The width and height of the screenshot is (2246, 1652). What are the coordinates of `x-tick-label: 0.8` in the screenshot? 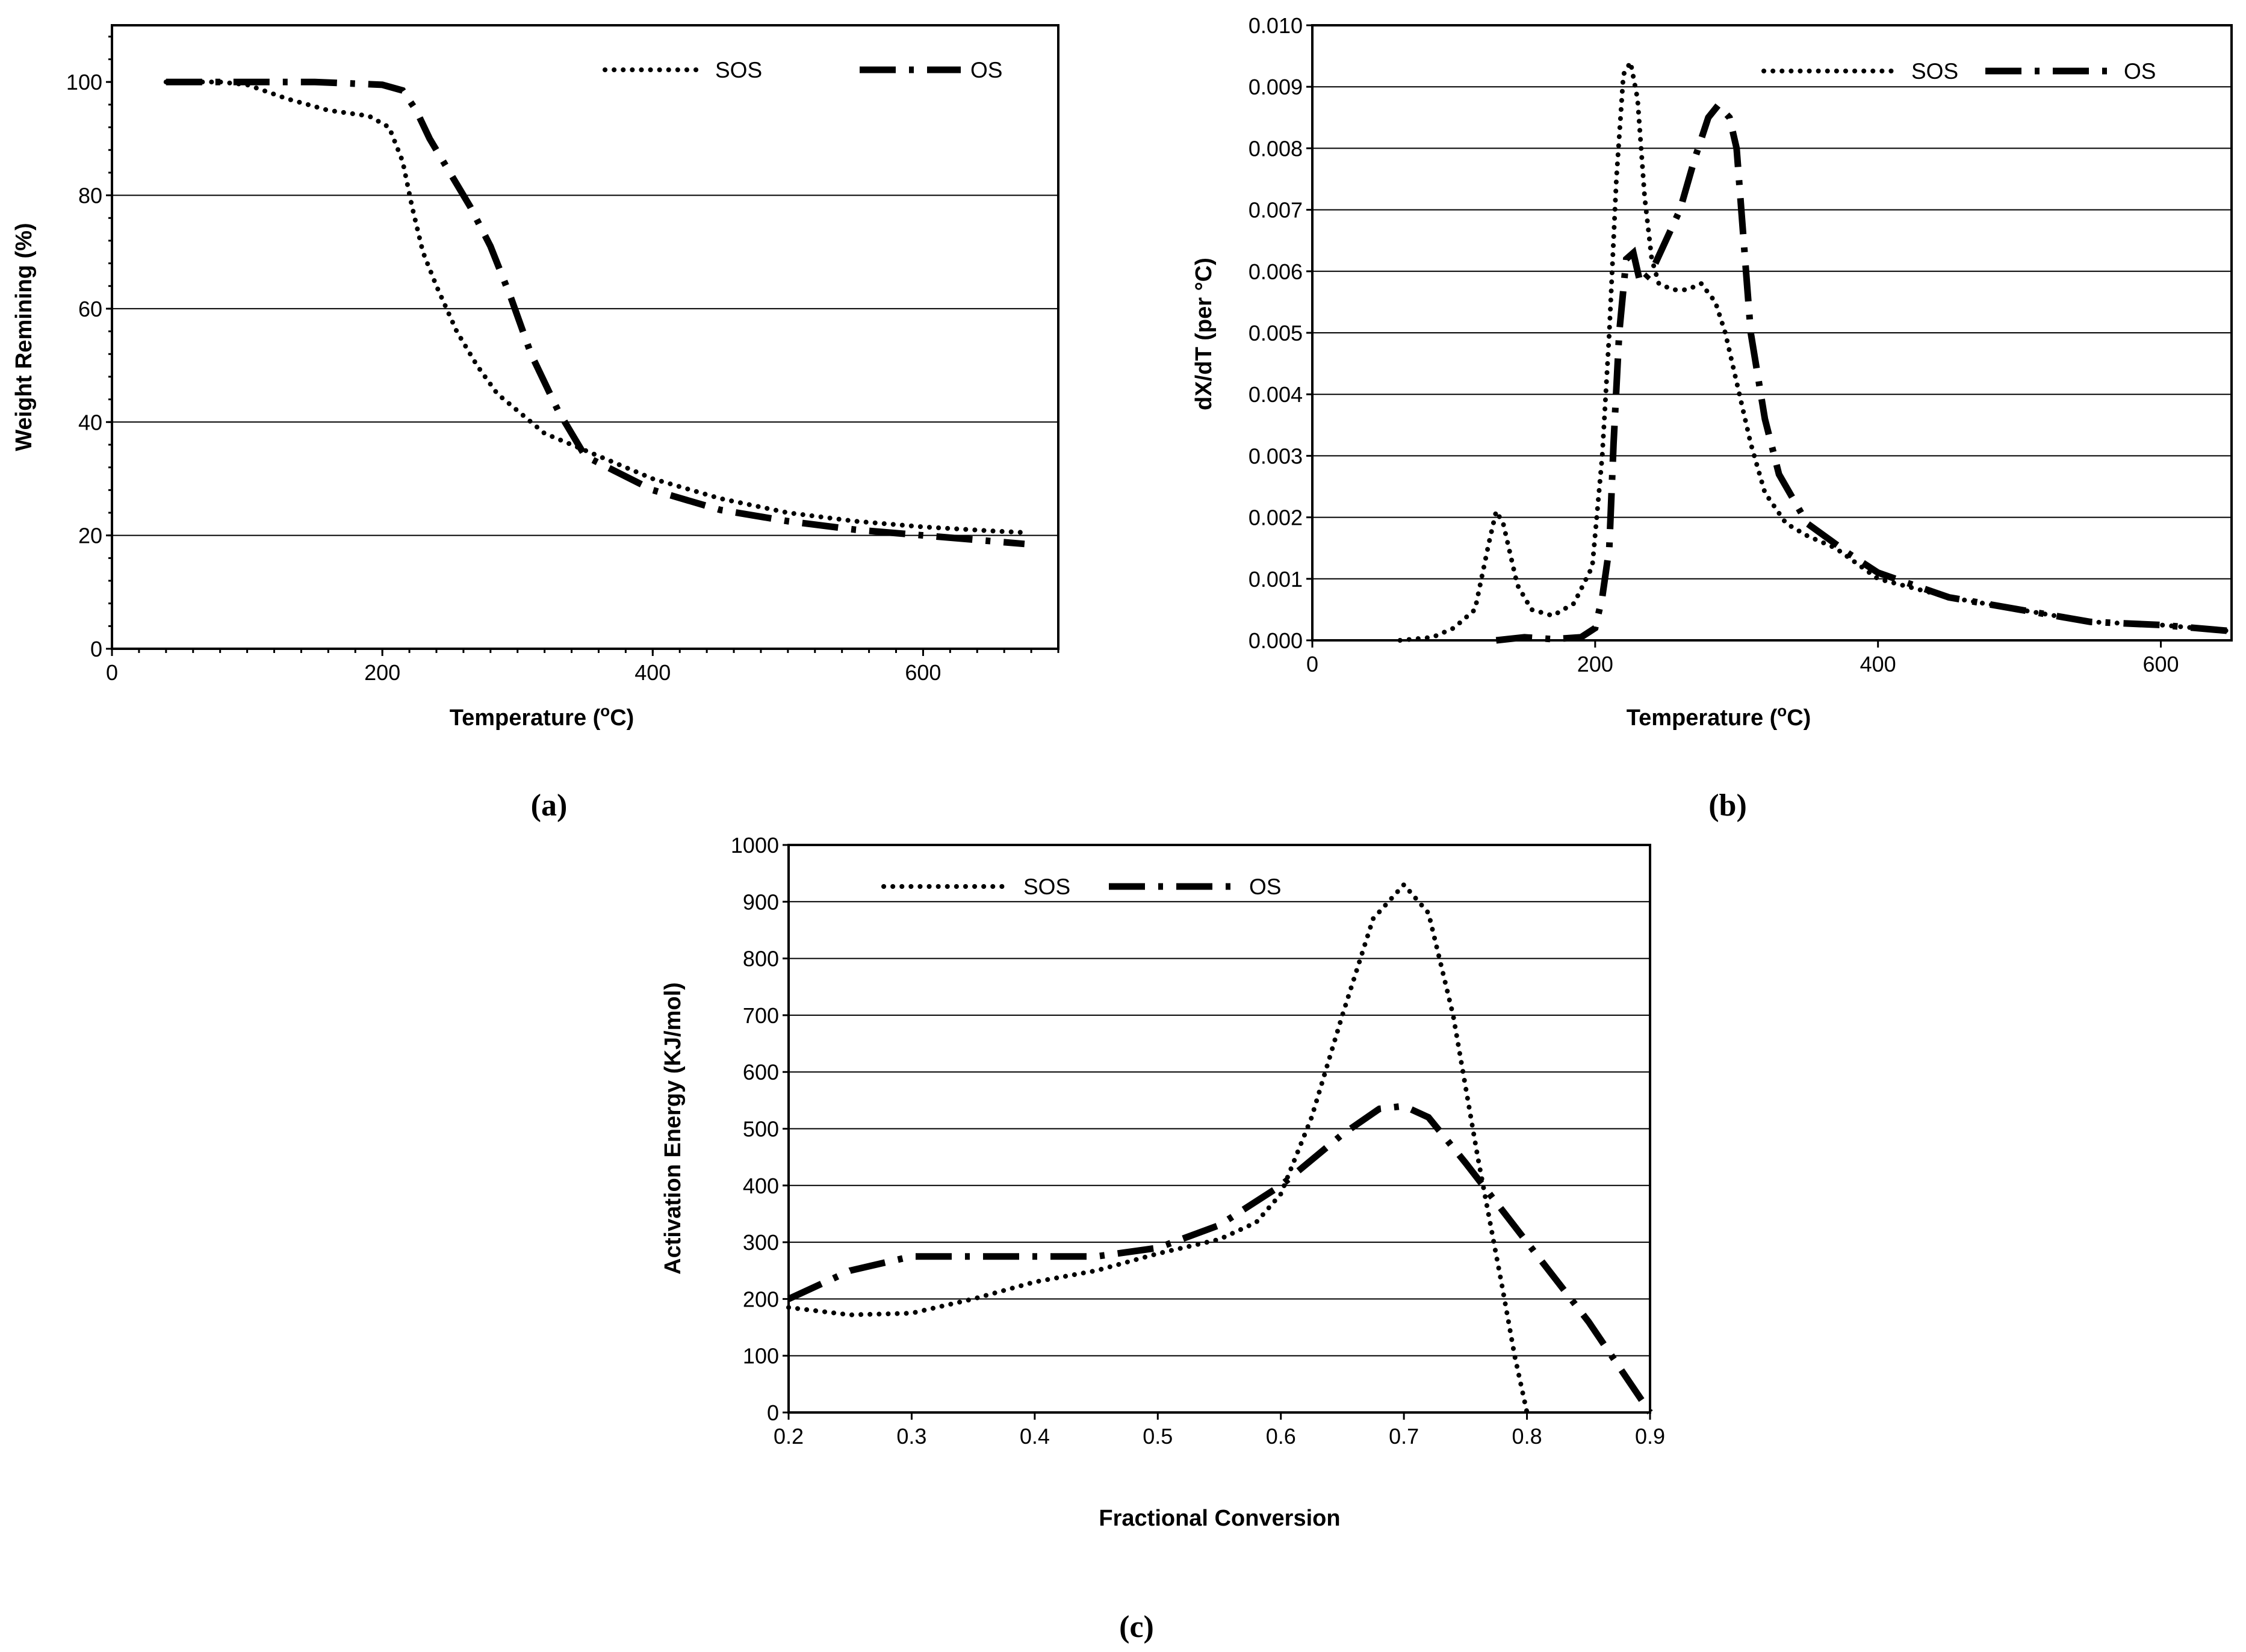 It's located at (1527, 1436).